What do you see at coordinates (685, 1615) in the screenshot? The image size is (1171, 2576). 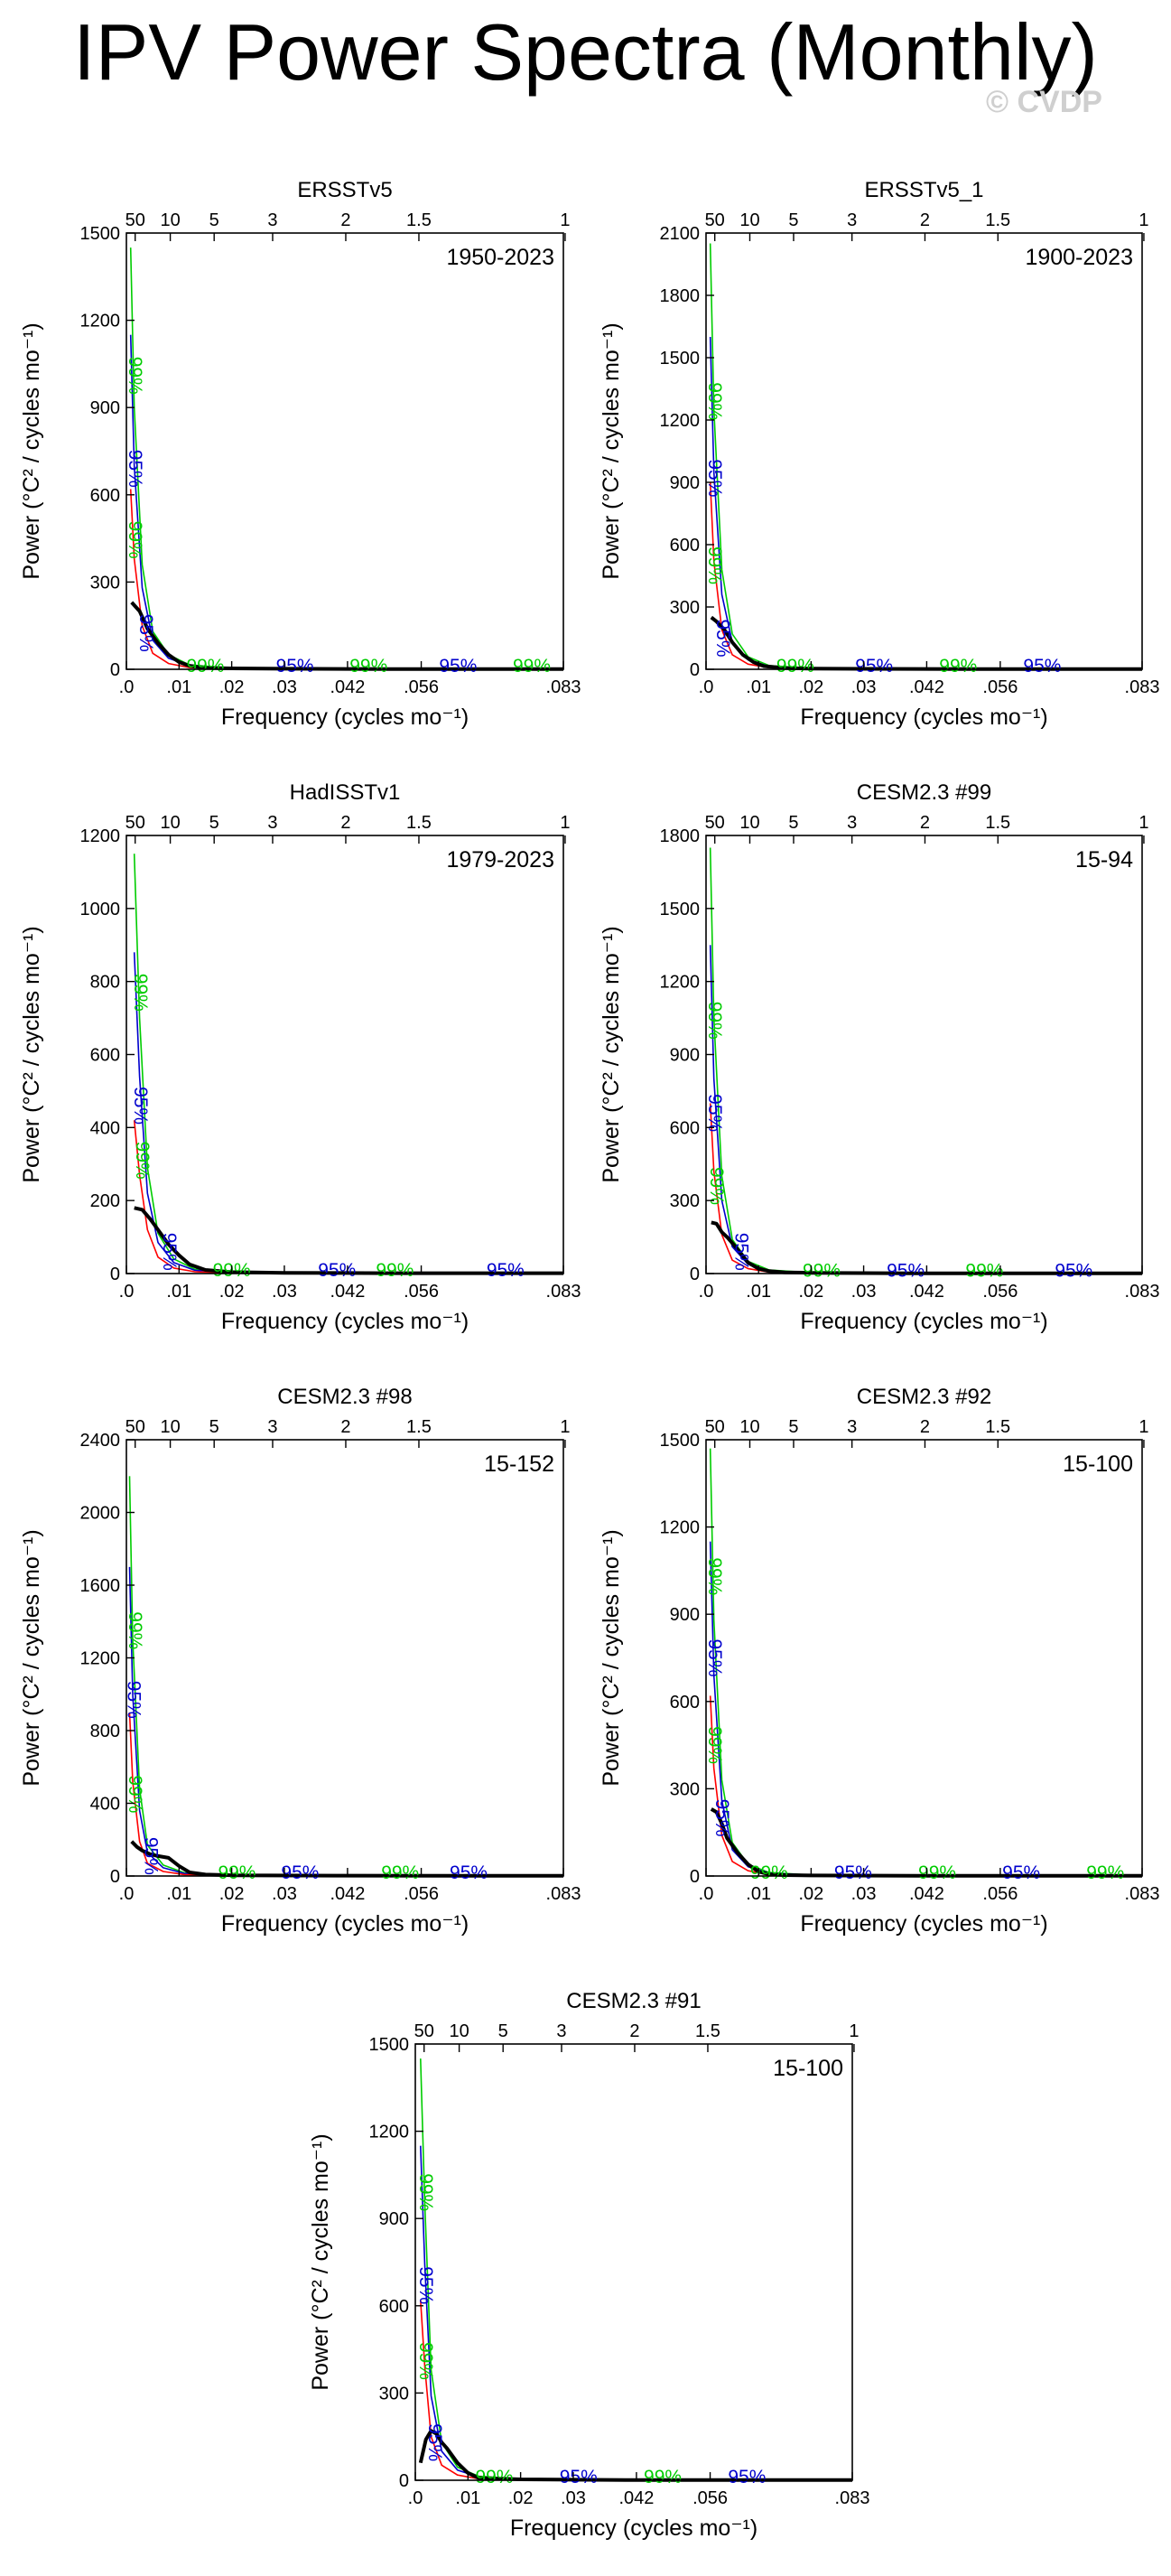 I see `y-tick-label: 900` at bounding box center [685, 1615].